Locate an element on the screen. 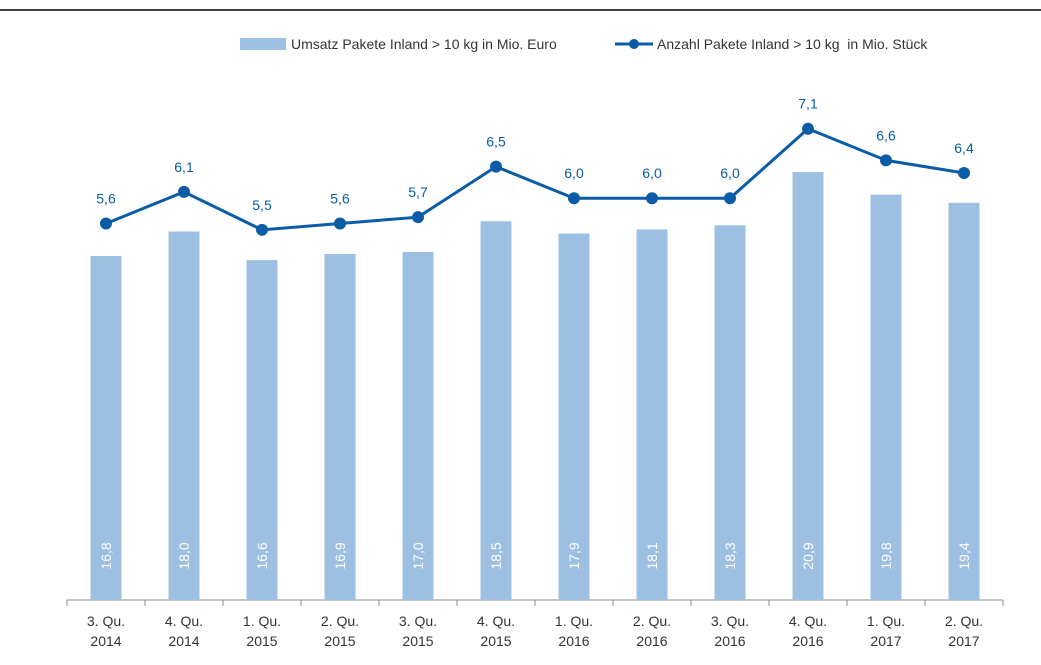  x-tick-label: 1. Qu. 2017 is located at coordinates (886, 631).